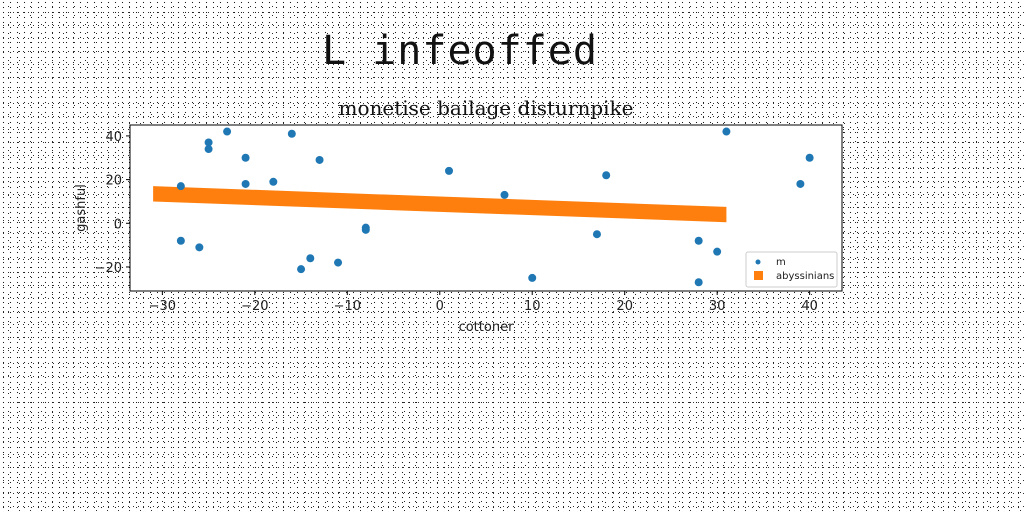  I want to click on y-axis-label: gashful, so click(81, 208).